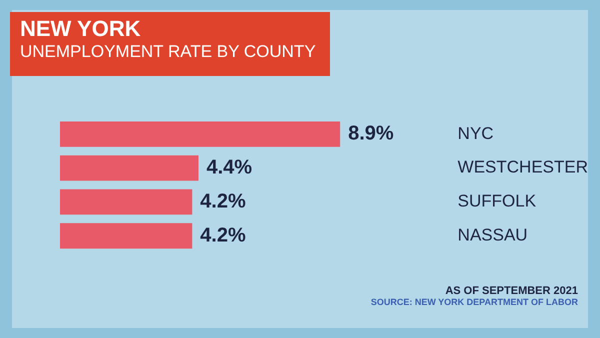 This screenshot has width=600, height=338. What do you see at coordinates (523, 167) in the screenshot?
I see `y-tick-label: WESTCHESTER` at bounding box center [523, 167].